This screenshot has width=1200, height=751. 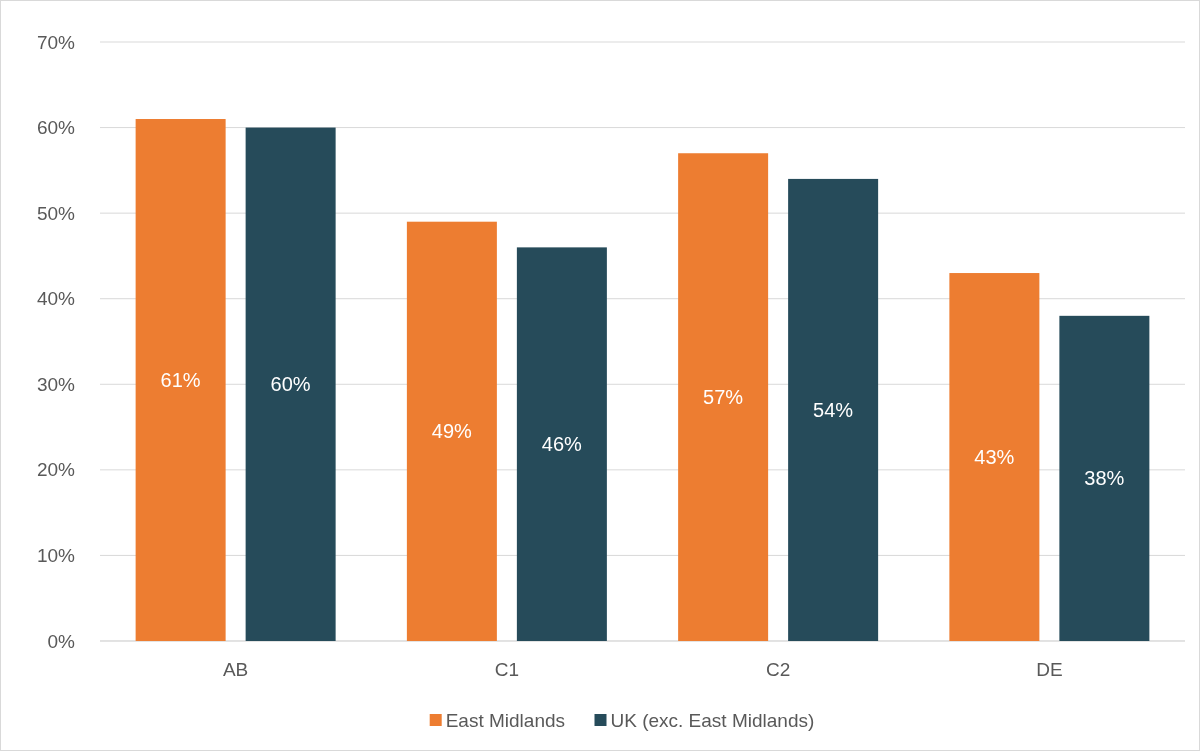 I want to click on data-label: 57%, so click(x=723, y=397).